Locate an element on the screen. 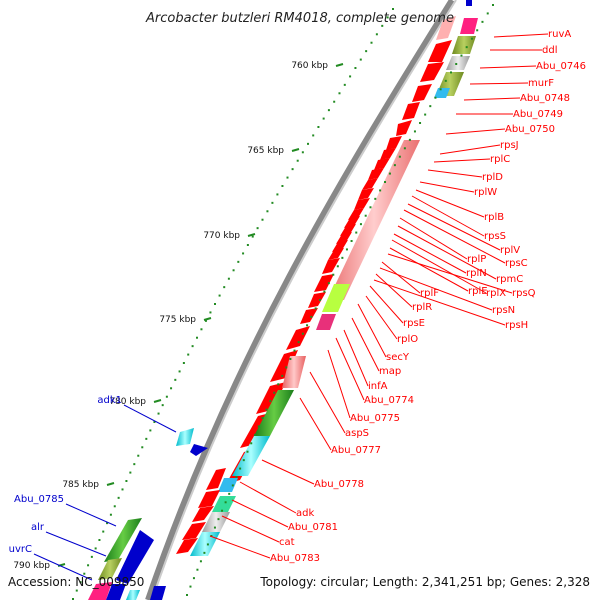 This screenshot has height=600, width=600. feature-cluster-top is located at coordinates (445, 59).